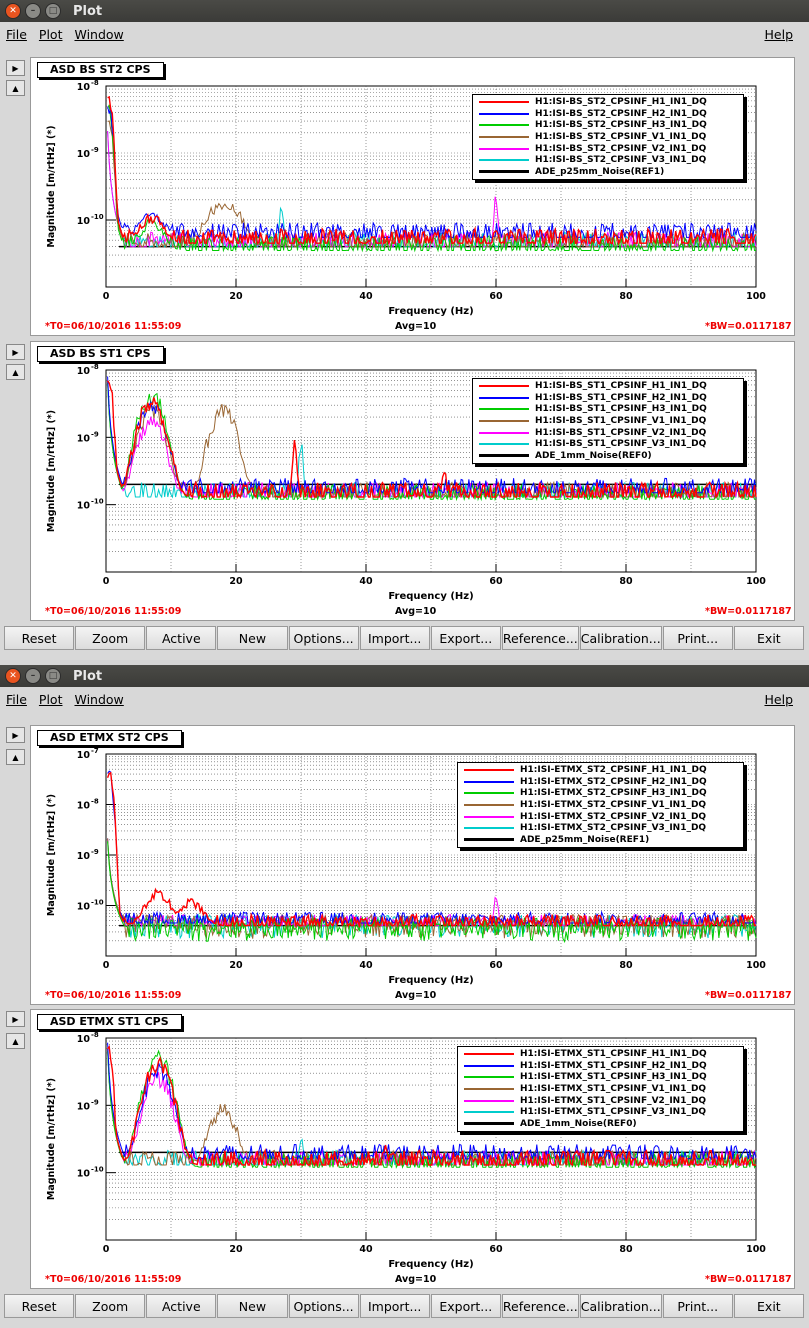 The image size is (809, 1328). What do you see at coordinates (608, 398) in the screenshot?
I see `legend-entry: H1:ISI-BS_ST1_CPSINF_H2_IN1_DQ` at bounding box center [608, 398].